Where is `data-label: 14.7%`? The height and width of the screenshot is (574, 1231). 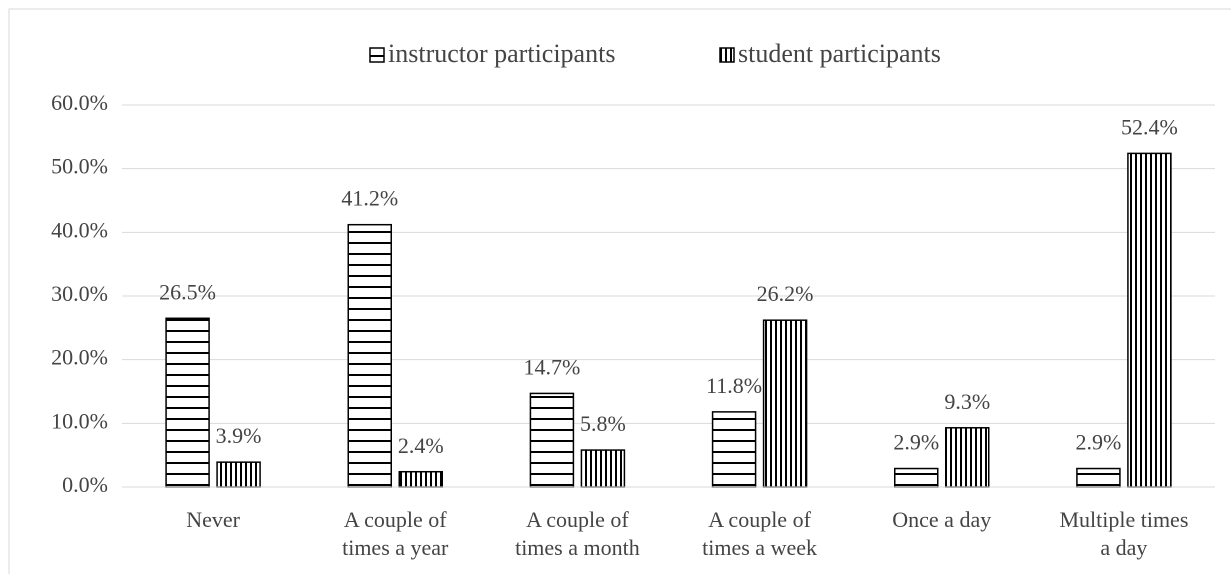
data-label: 14.7% is located at coordinates (552, 366).